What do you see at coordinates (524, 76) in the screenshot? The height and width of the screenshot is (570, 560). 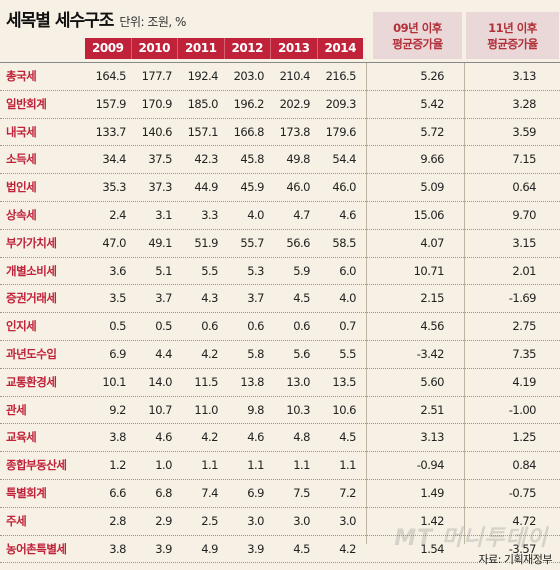 I see `growth-11-value: 3.13` at bounding box center [524, 76].